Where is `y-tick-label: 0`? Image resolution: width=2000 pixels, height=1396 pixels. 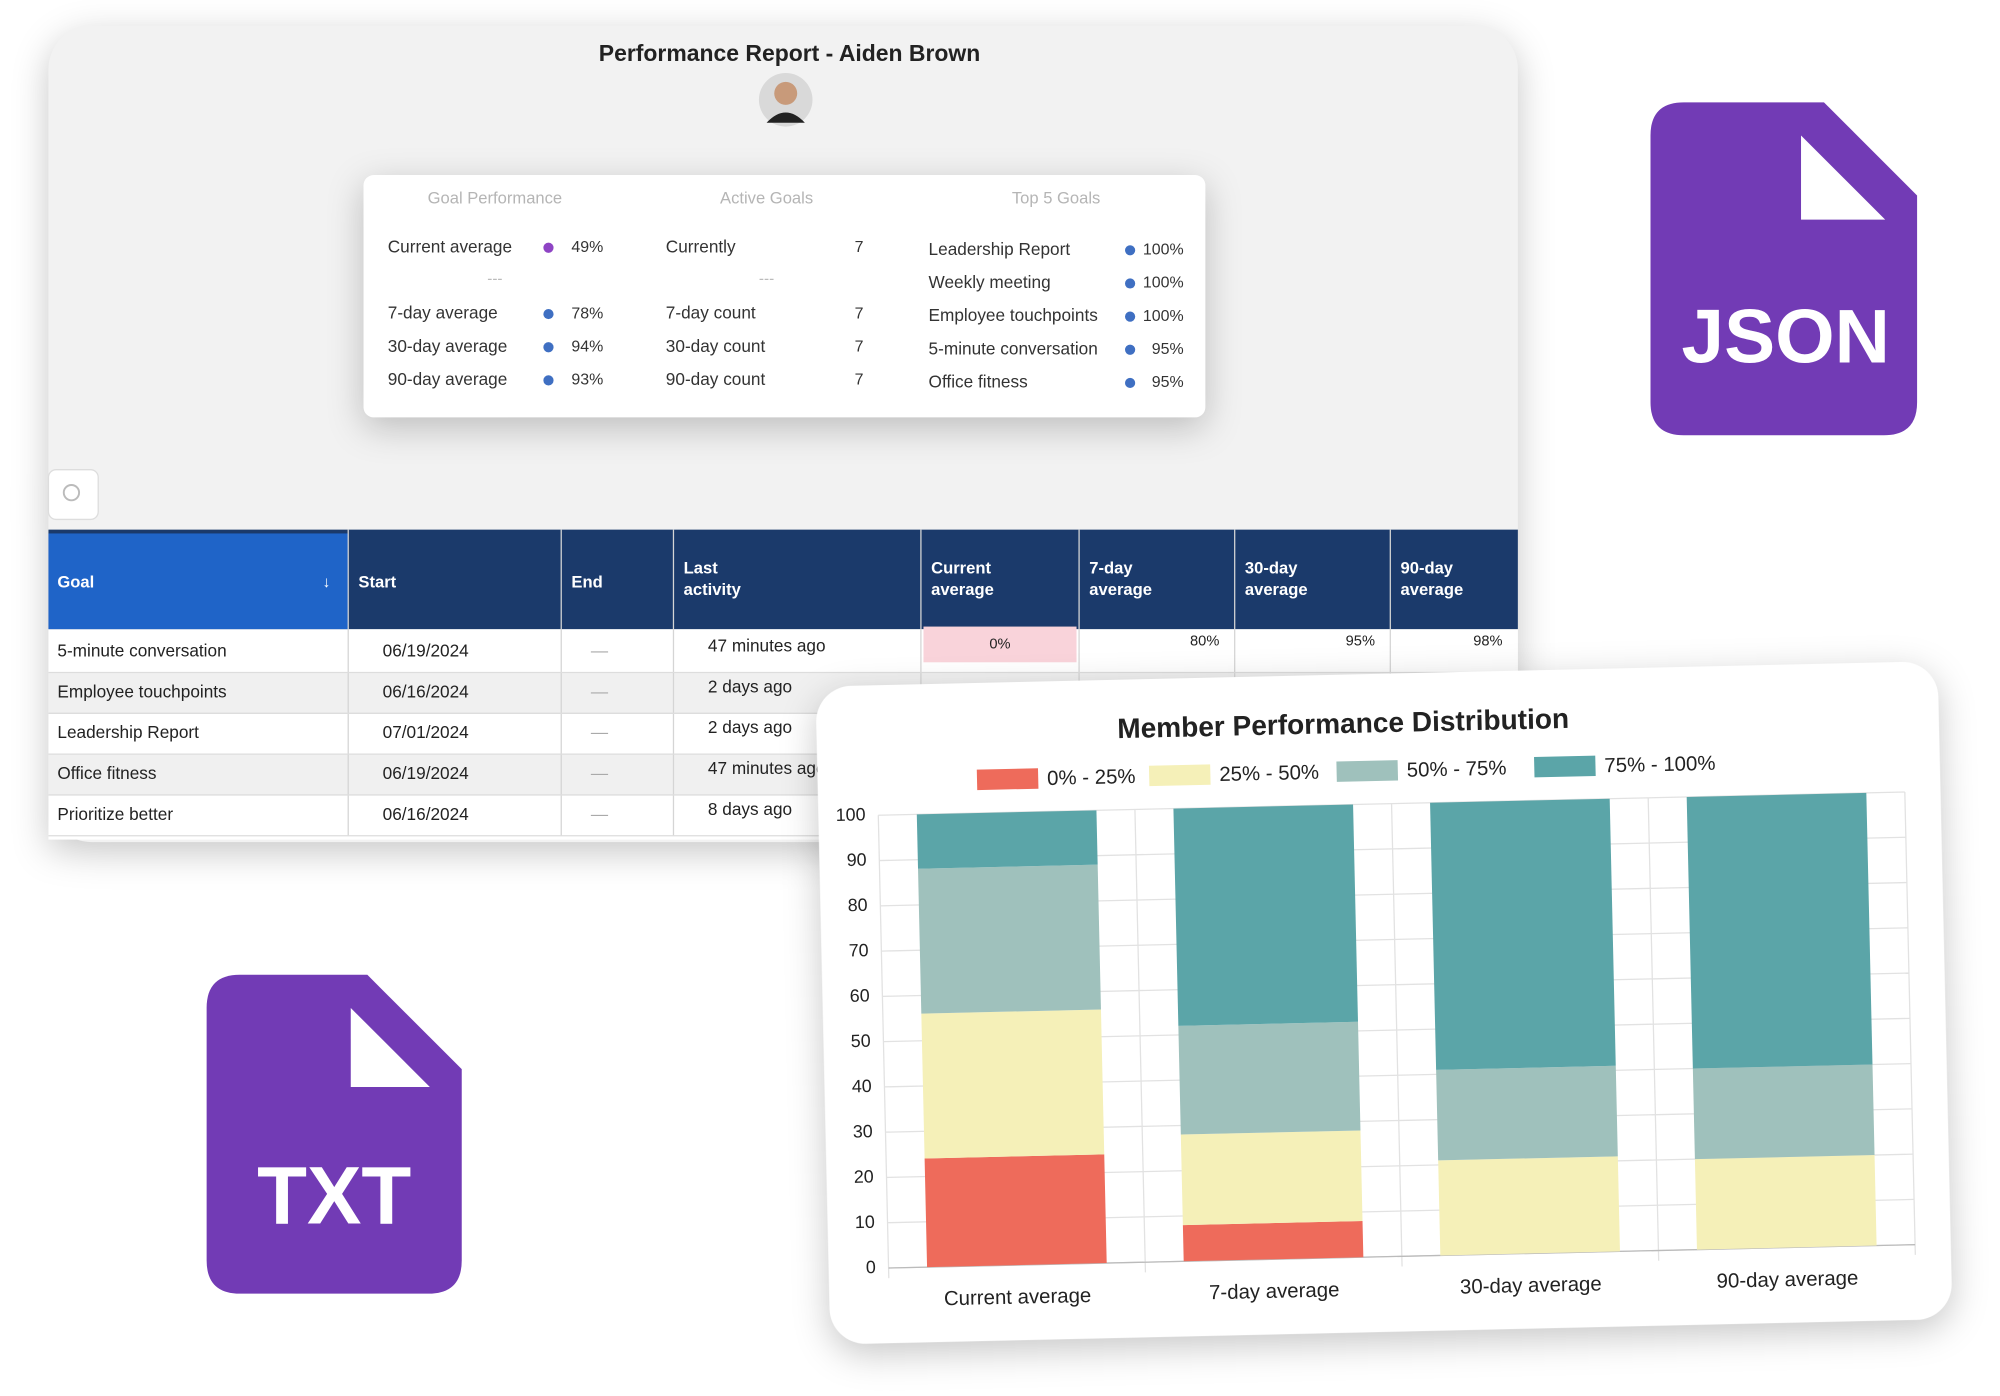 y-tick-label: 0 is located at coordinates (871, 1267).